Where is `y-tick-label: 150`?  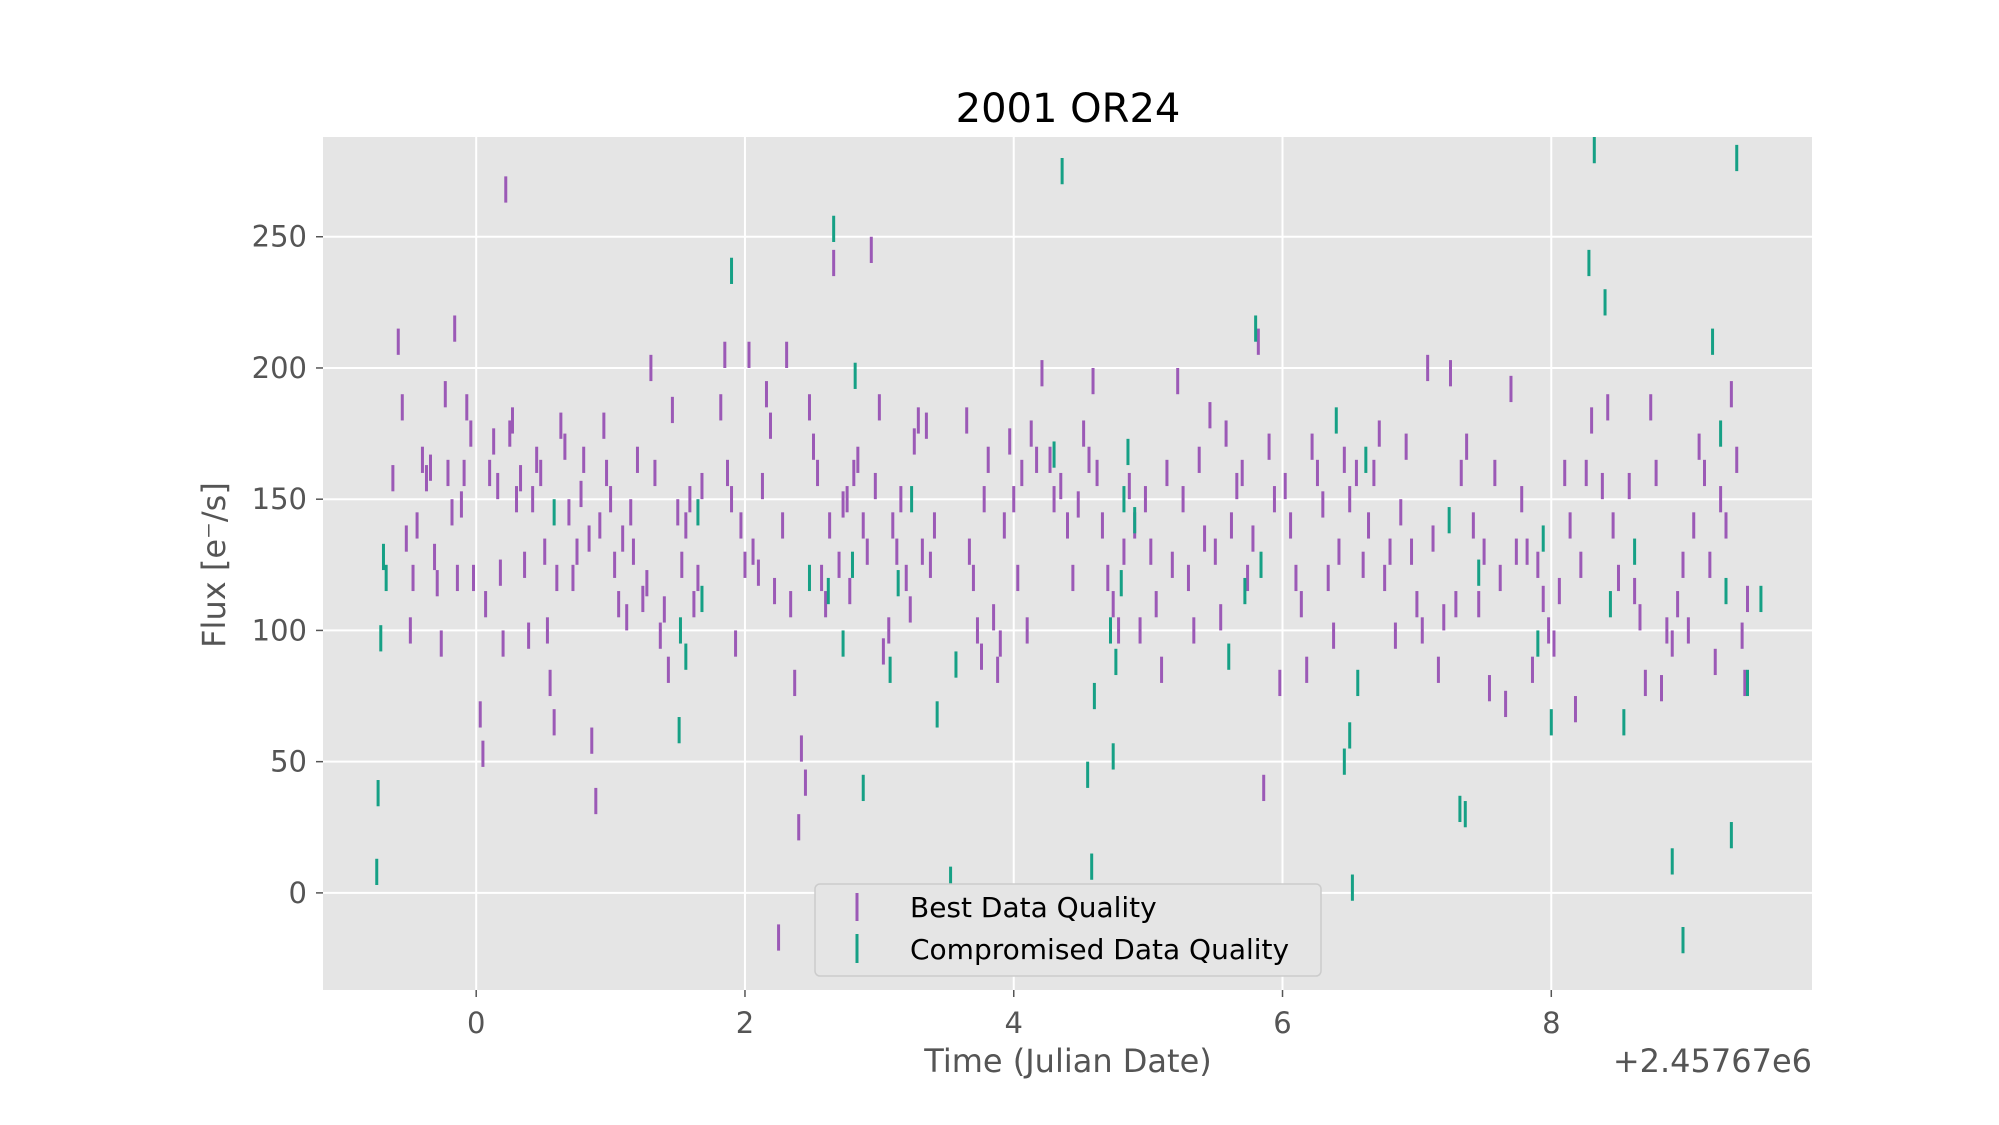
y-tick-label: 150 is located at coordinates (279, 499).